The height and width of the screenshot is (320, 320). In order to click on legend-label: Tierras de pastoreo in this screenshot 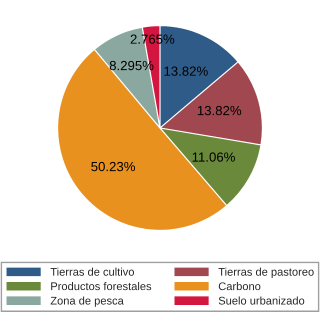, I will do `click(266, 273)`.